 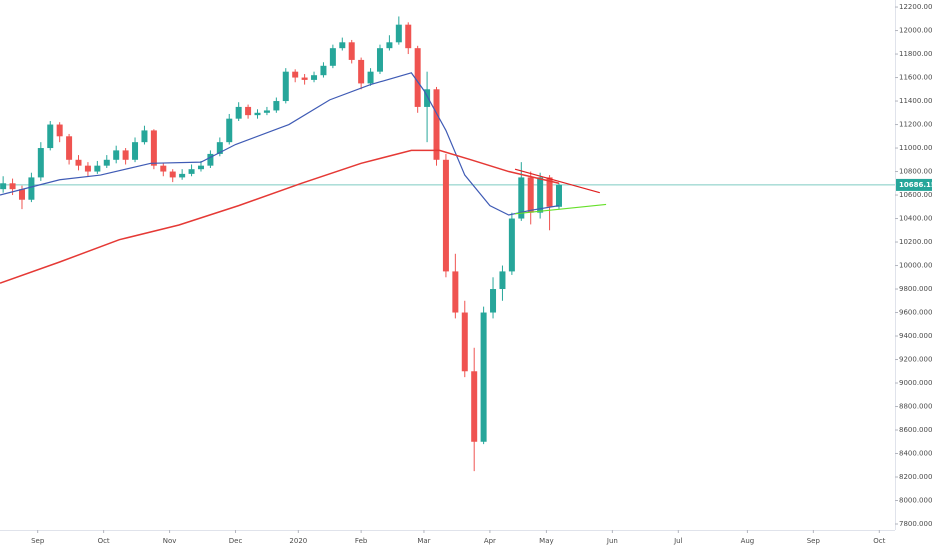 I want to click on y-tick-label: 9800.000, so click(x=915, y=289).